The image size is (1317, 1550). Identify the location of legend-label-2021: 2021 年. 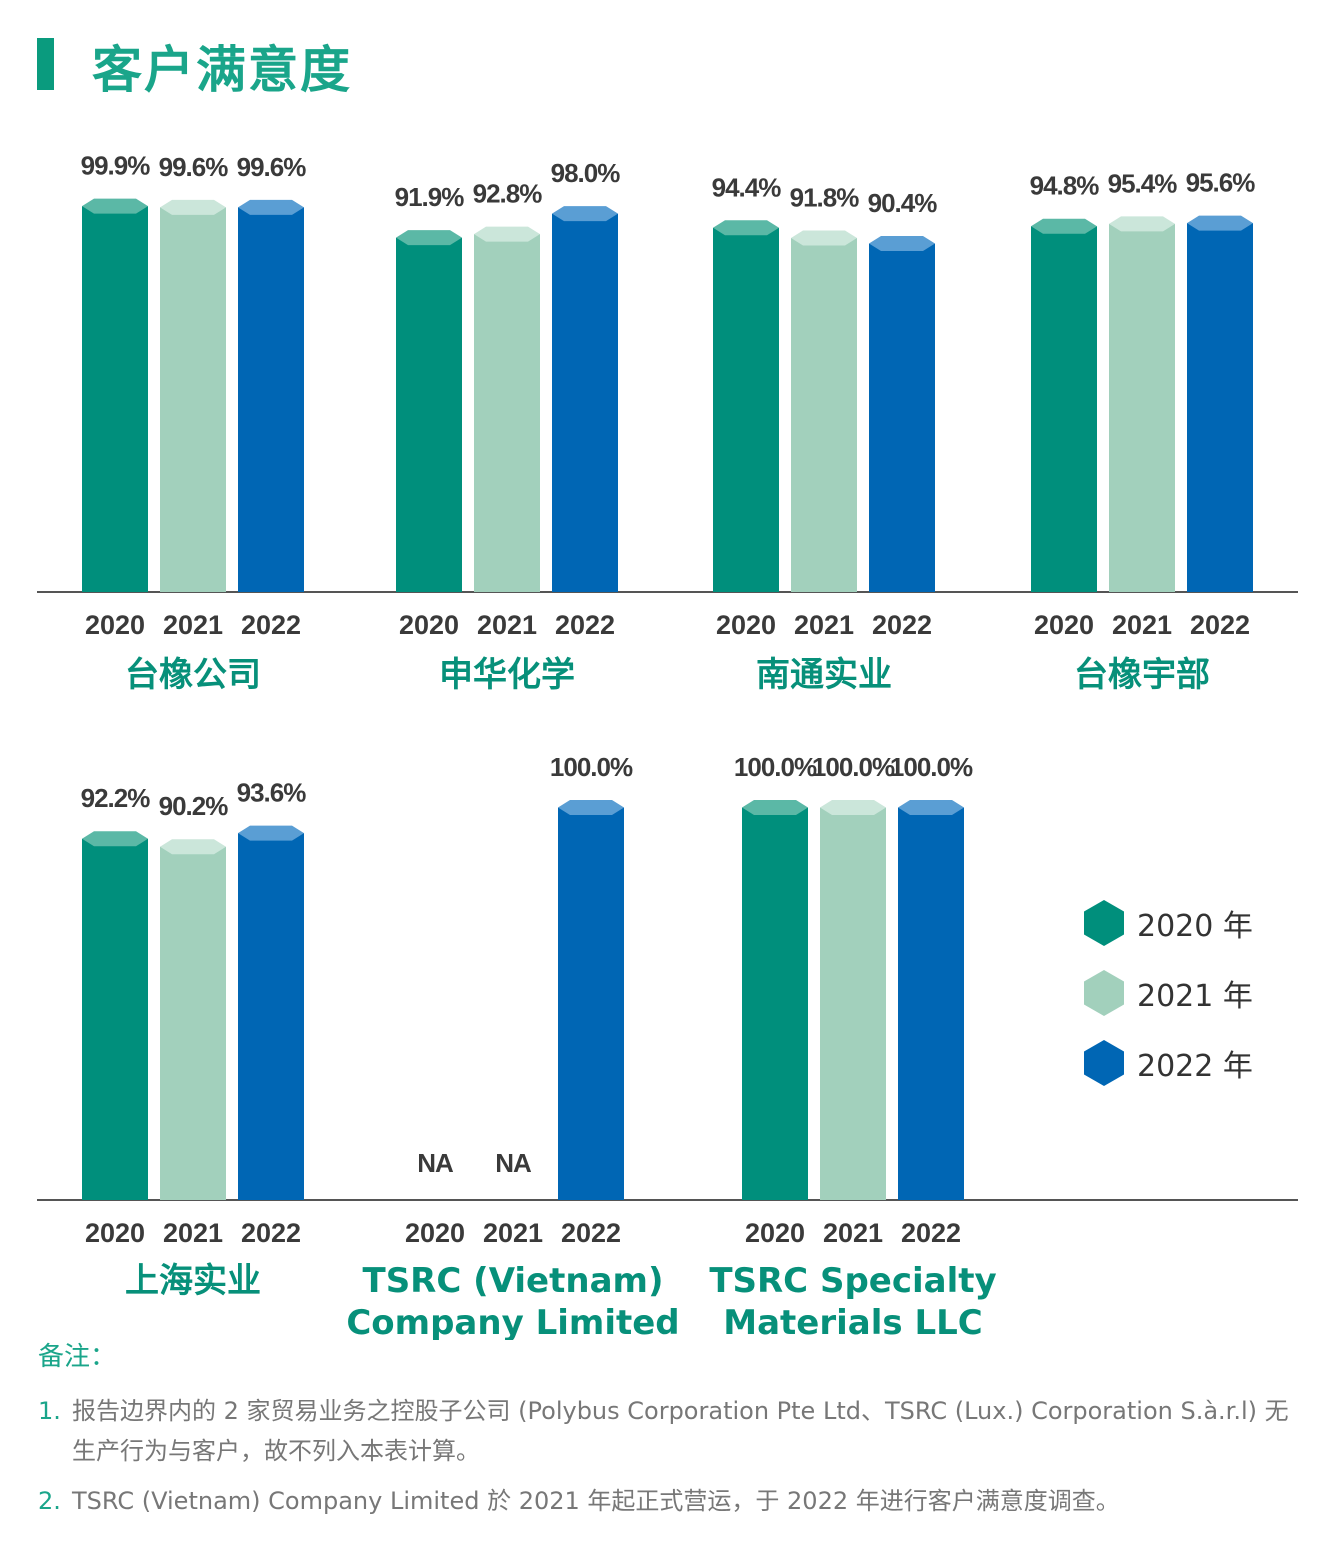
(1195, 996).